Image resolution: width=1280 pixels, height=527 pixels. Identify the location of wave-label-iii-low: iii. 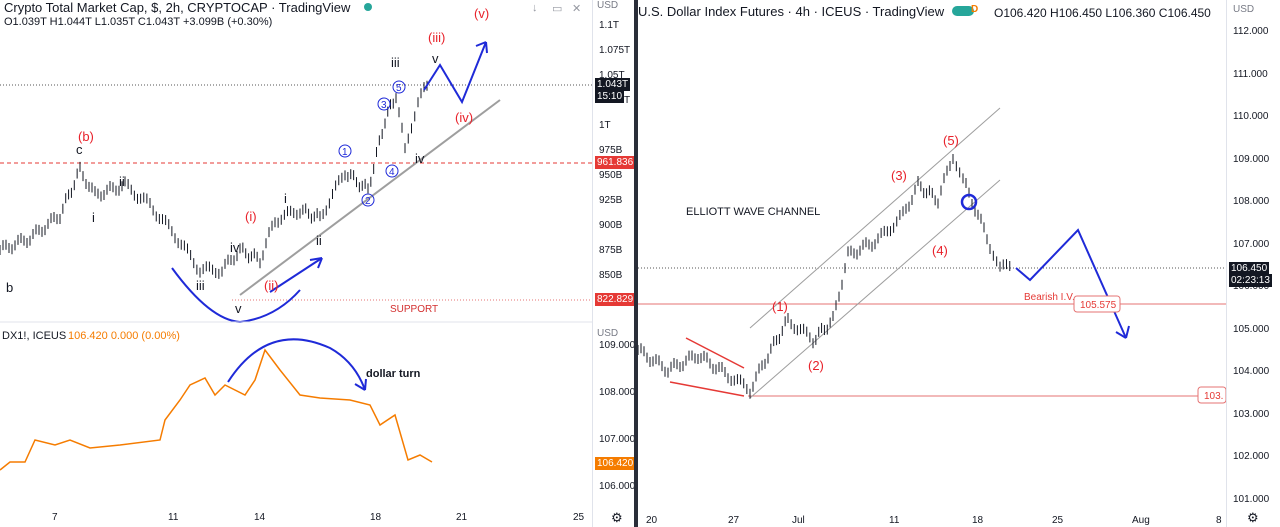
(200, 285).